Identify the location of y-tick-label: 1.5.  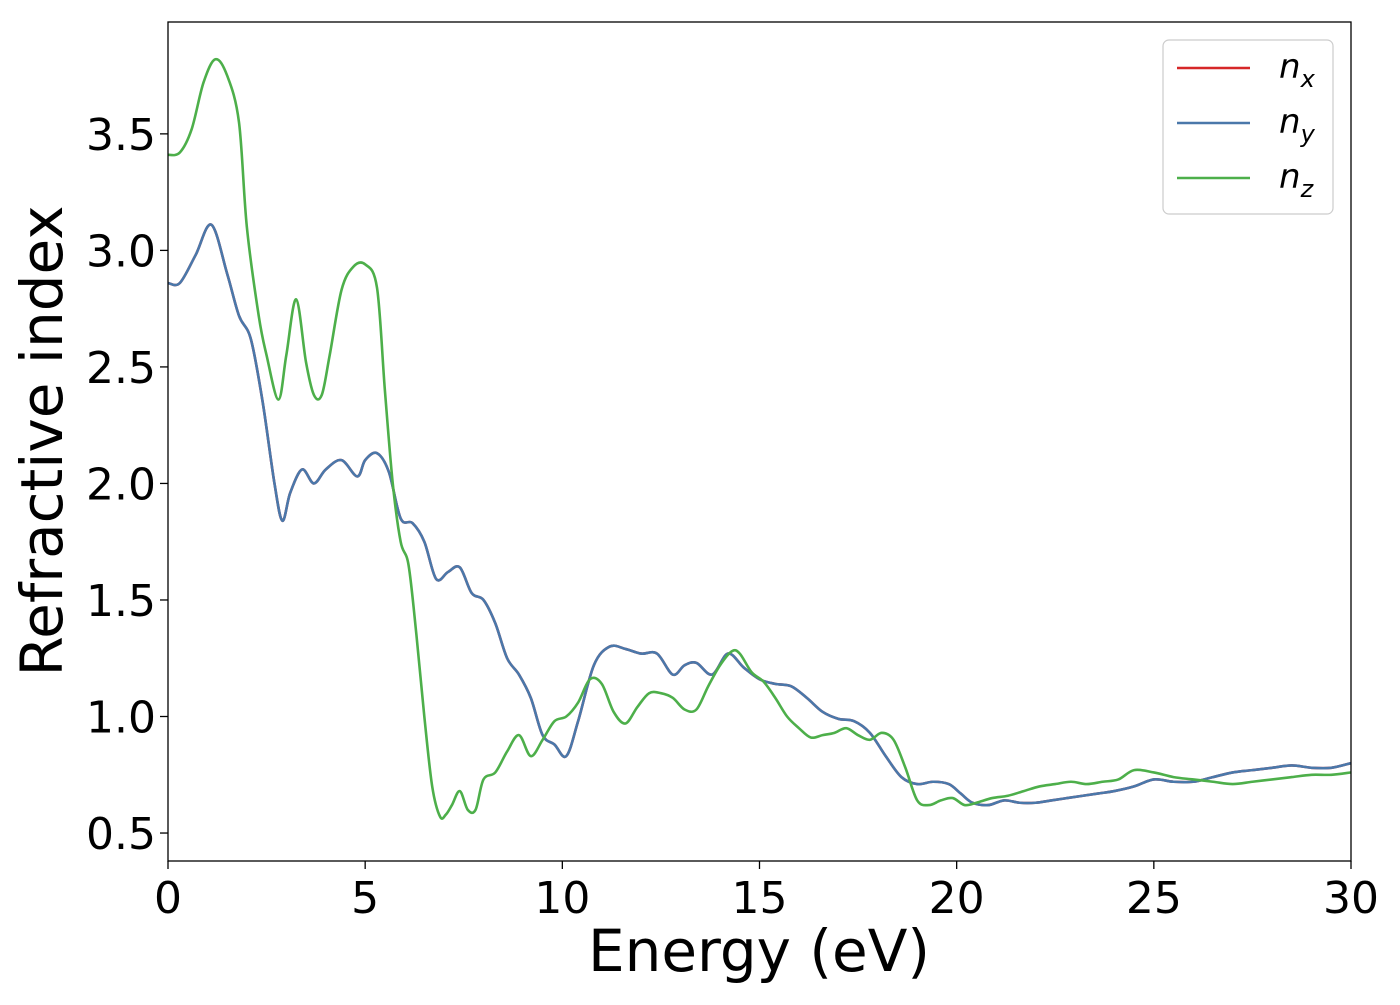
(121, 601).